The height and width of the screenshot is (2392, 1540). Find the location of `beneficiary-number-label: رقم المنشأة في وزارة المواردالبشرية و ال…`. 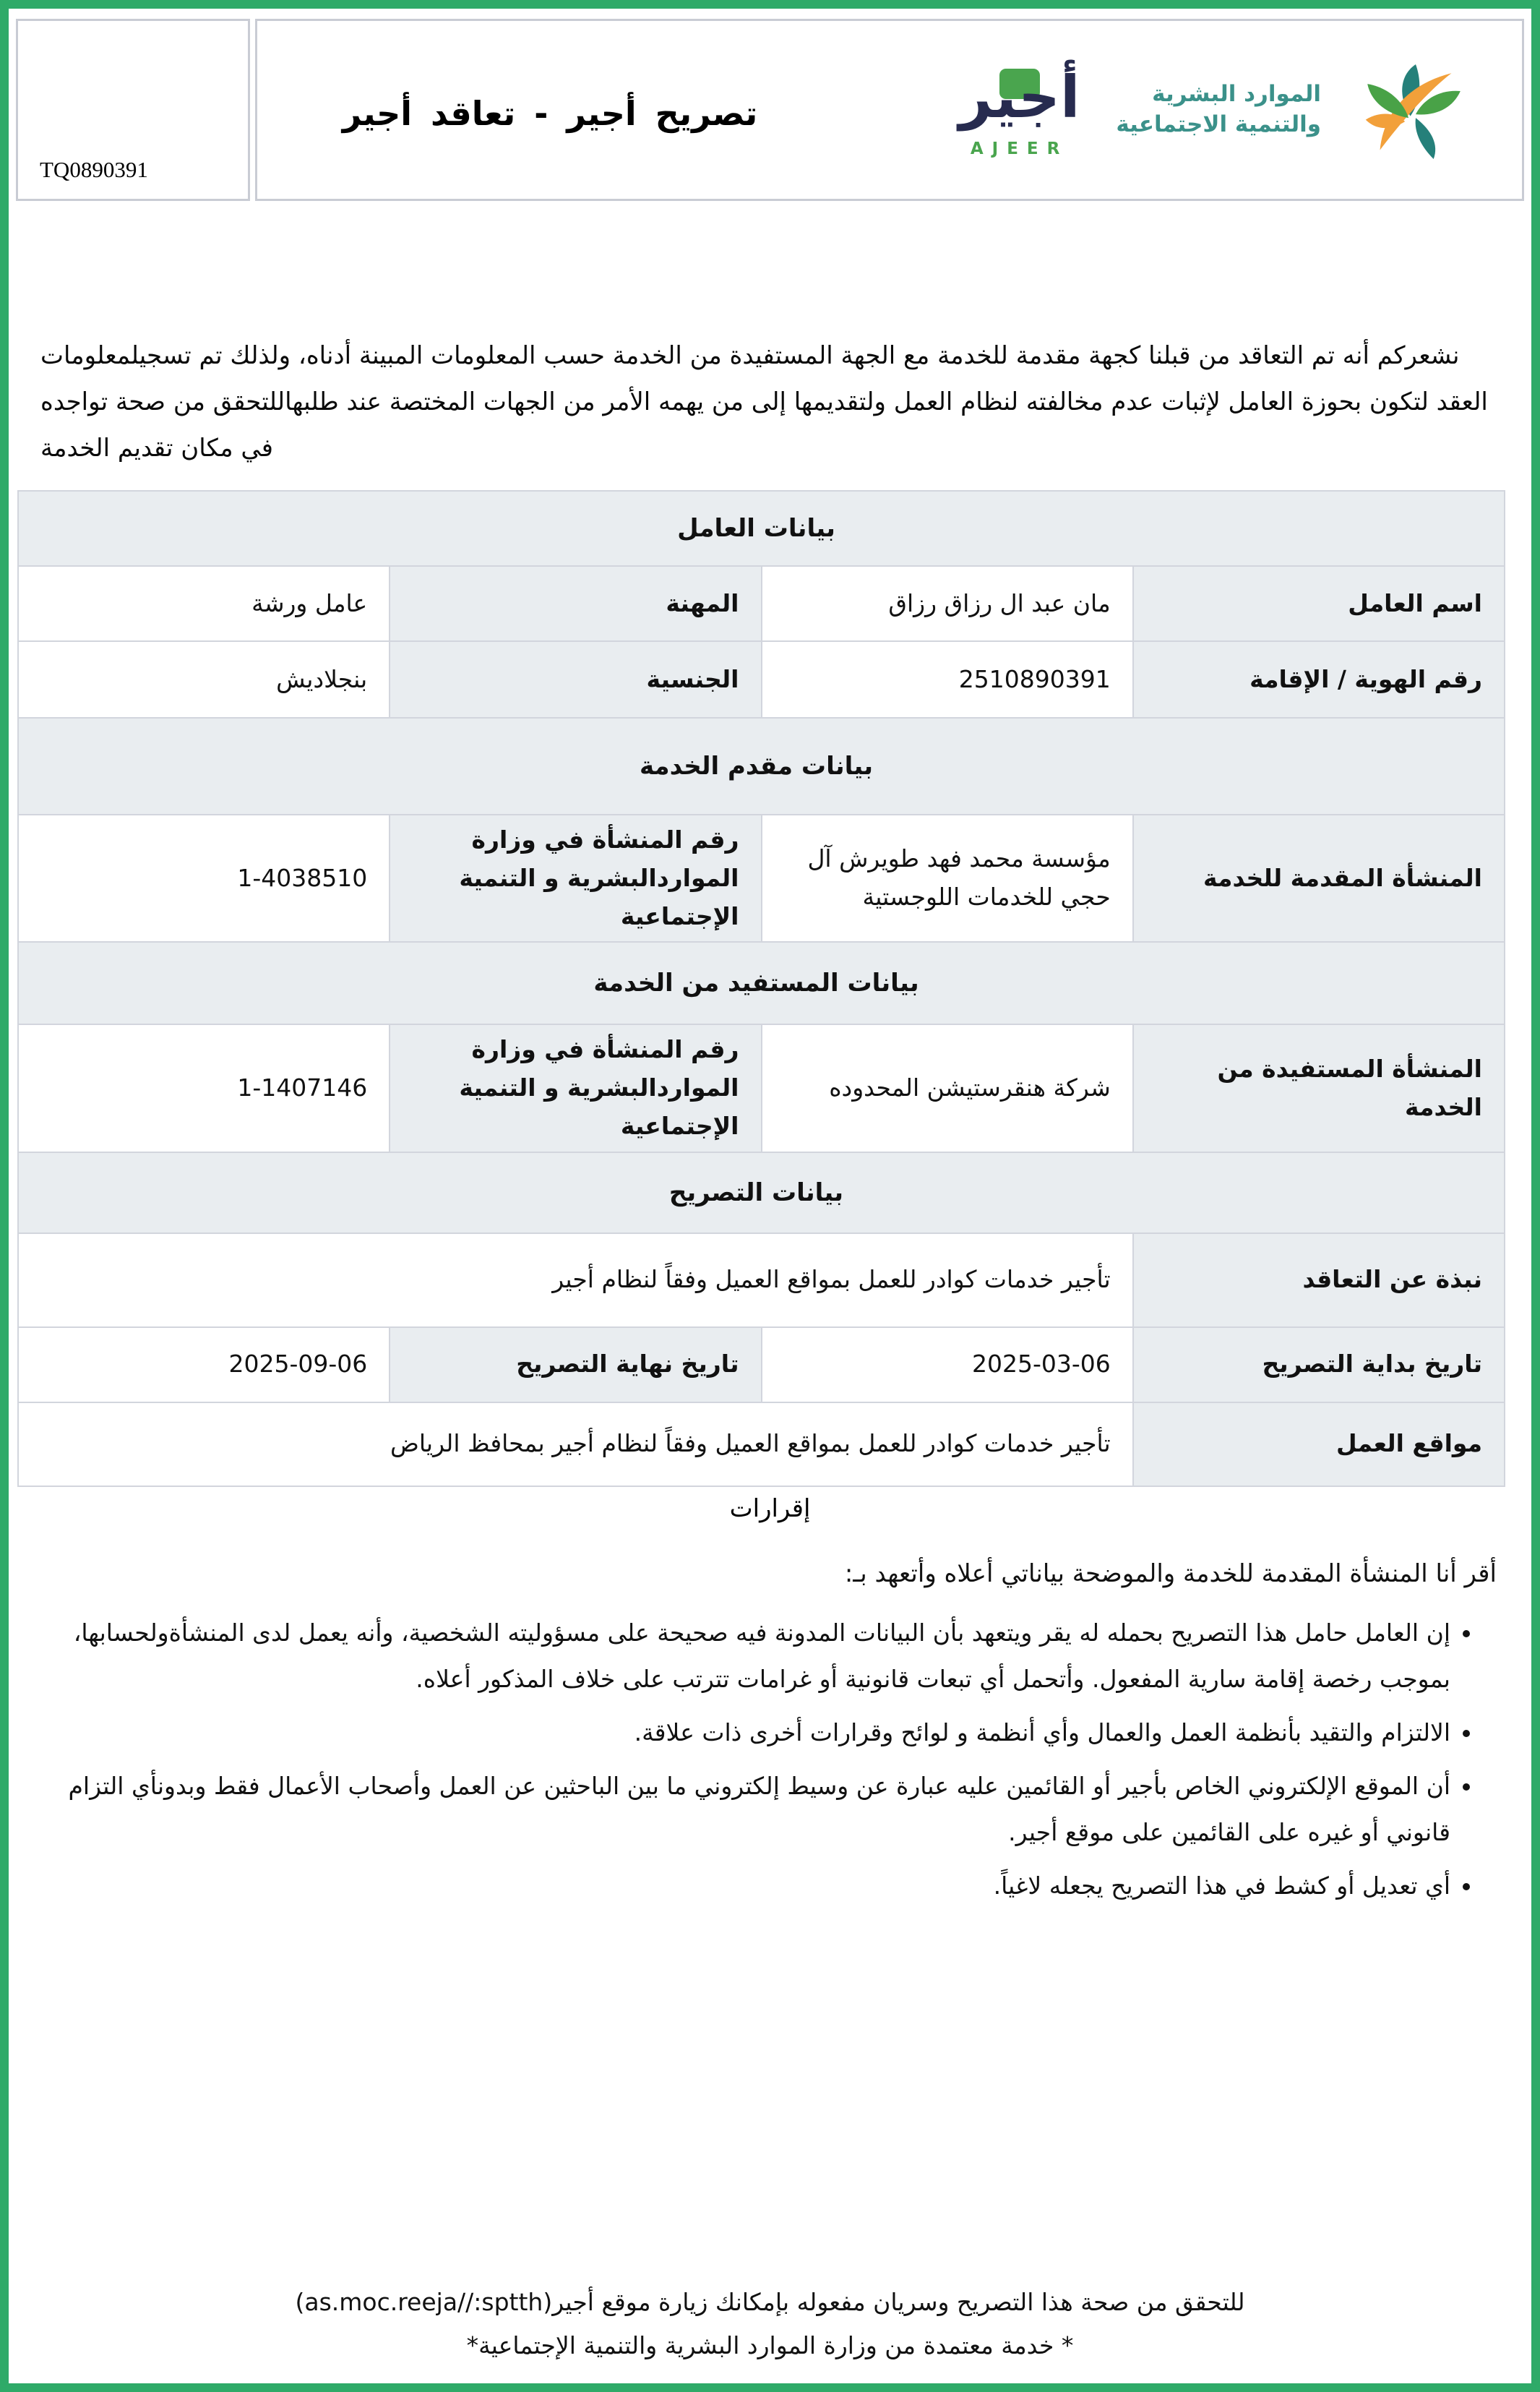

beneficiary-number-label: رقم المنشأة في وزارة المواردالبشرية و ال… is located at coordinates (575, 1088).